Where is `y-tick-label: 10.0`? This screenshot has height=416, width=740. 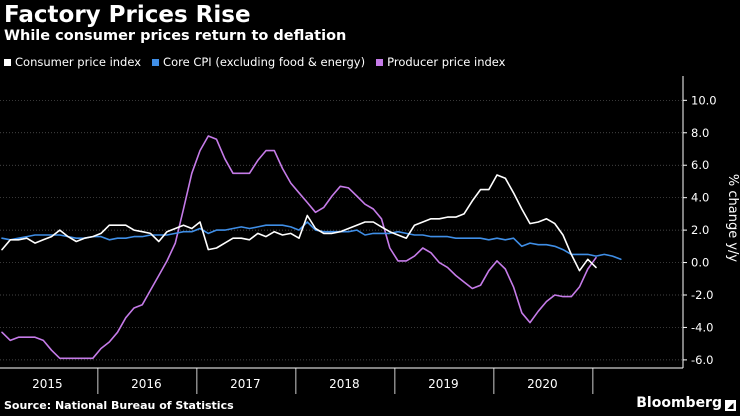 y-tick-label: 10.0 is located at coordinates (704, 100).